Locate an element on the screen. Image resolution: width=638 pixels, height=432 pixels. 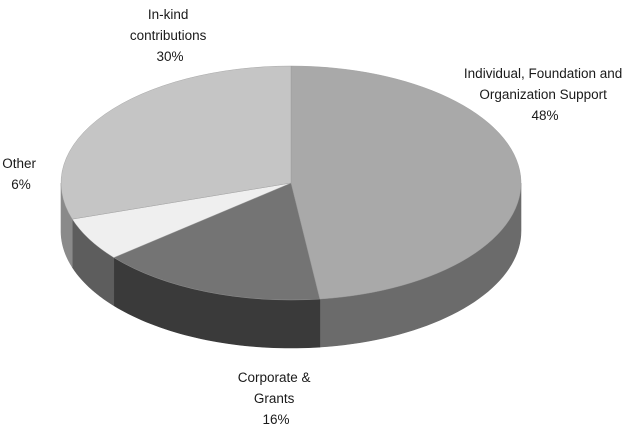
slice-label-inkind: In-kind contributions 30% is located at coordinates (170, 35).